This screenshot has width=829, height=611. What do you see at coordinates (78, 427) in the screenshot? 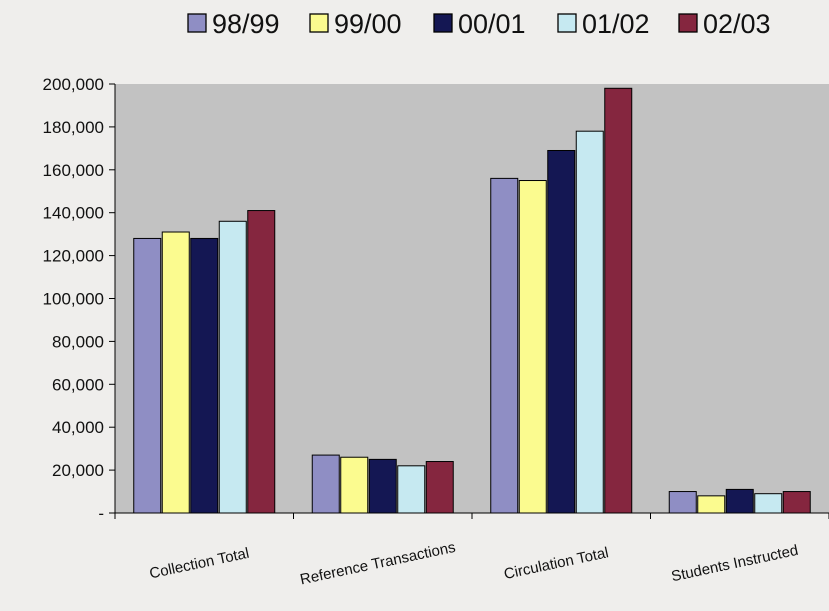
I see `y-tick-label: 40,000` at bounding box center [78, 427].